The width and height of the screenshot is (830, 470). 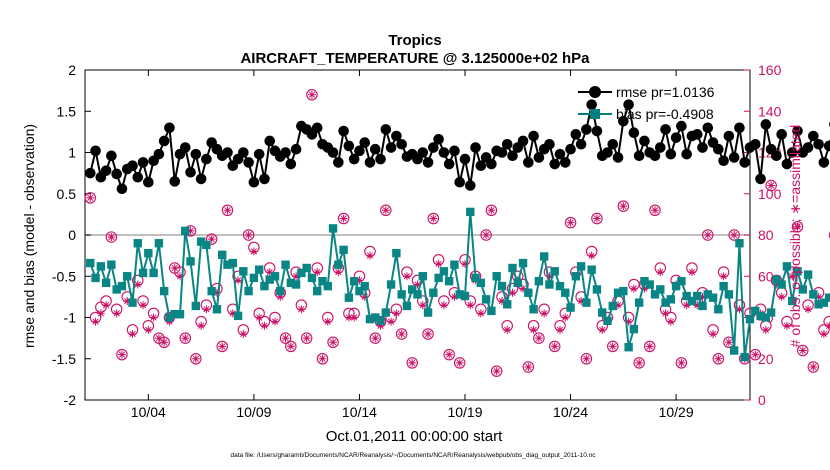 I want to click on chart-subtitle: AIRCRAFT_TEMPERATURE @ 3.125000e+02 hPa, so click(x=415, y=58).